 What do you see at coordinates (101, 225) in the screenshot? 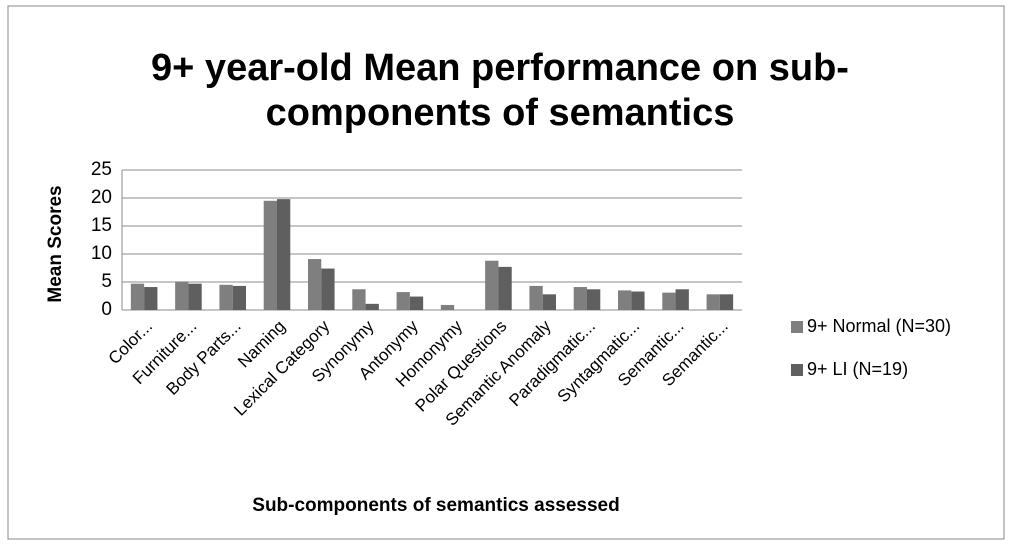
I see `y-tick-label: 15` at bounding box center [101, 225].